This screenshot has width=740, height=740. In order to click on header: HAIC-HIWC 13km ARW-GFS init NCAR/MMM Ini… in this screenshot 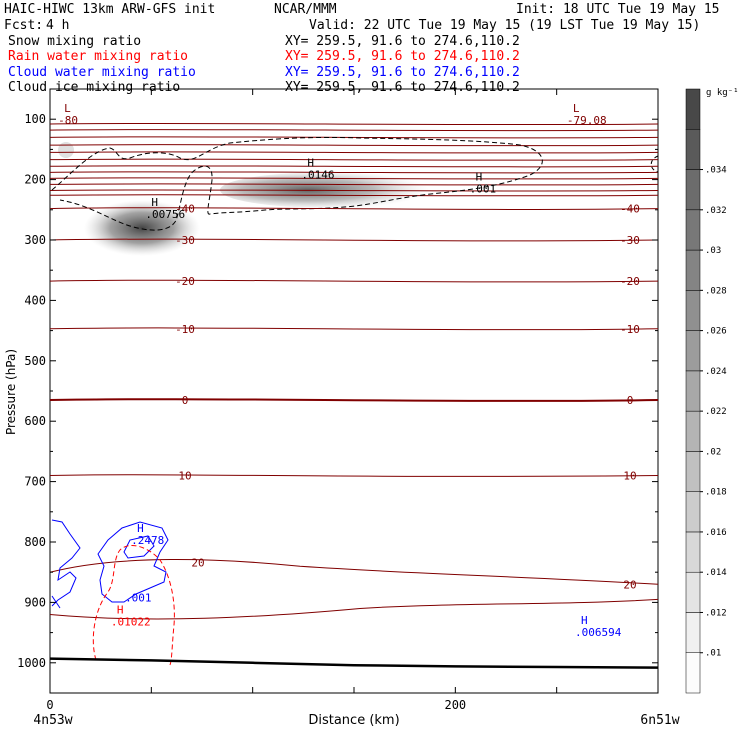, I will do `click(362, 48)`.